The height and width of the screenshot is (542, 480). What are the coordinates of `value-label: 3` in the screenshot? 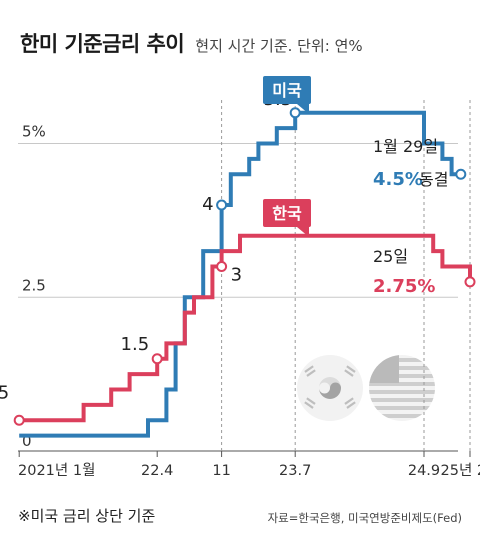 It's located at (236, 275).